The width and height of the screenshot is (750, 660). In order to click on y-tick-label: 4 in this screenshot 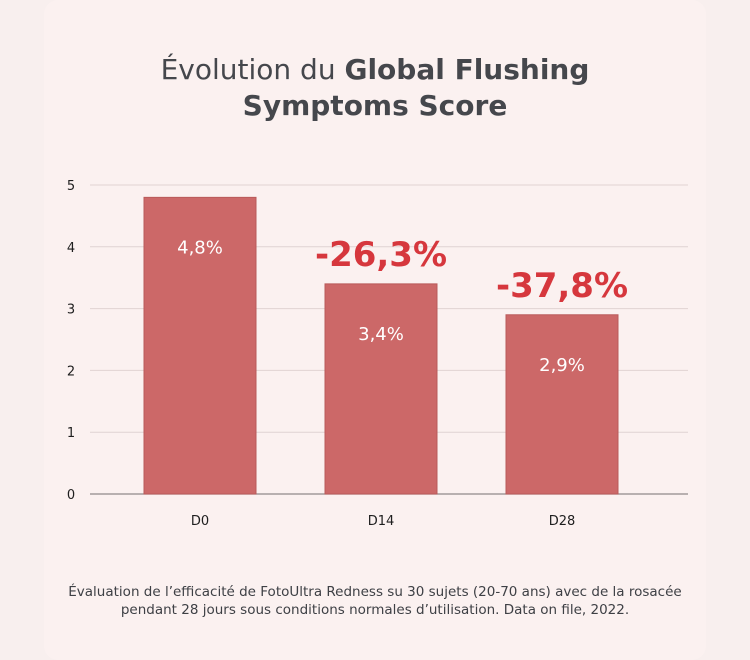, I will do `click(71, 248)`.